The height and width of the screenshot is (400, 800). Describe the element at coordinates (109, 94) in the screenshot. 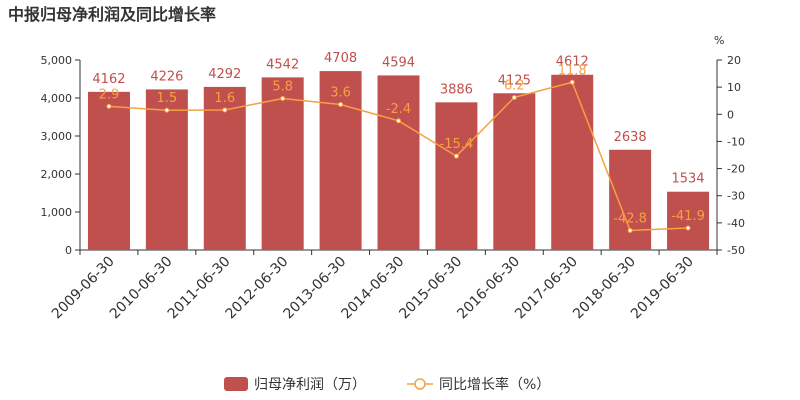

I see `line-value-label: 2.9` at that location.